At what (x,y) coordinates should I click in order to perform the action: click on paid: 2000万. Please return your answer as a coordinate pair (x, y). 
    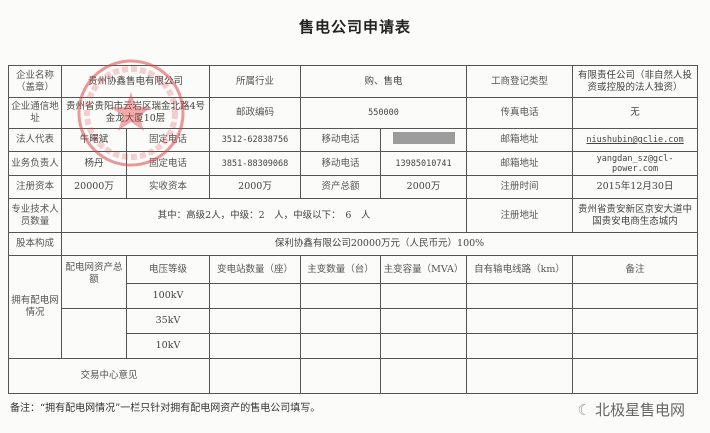
    Looking at the image, I should click on (255, 187).